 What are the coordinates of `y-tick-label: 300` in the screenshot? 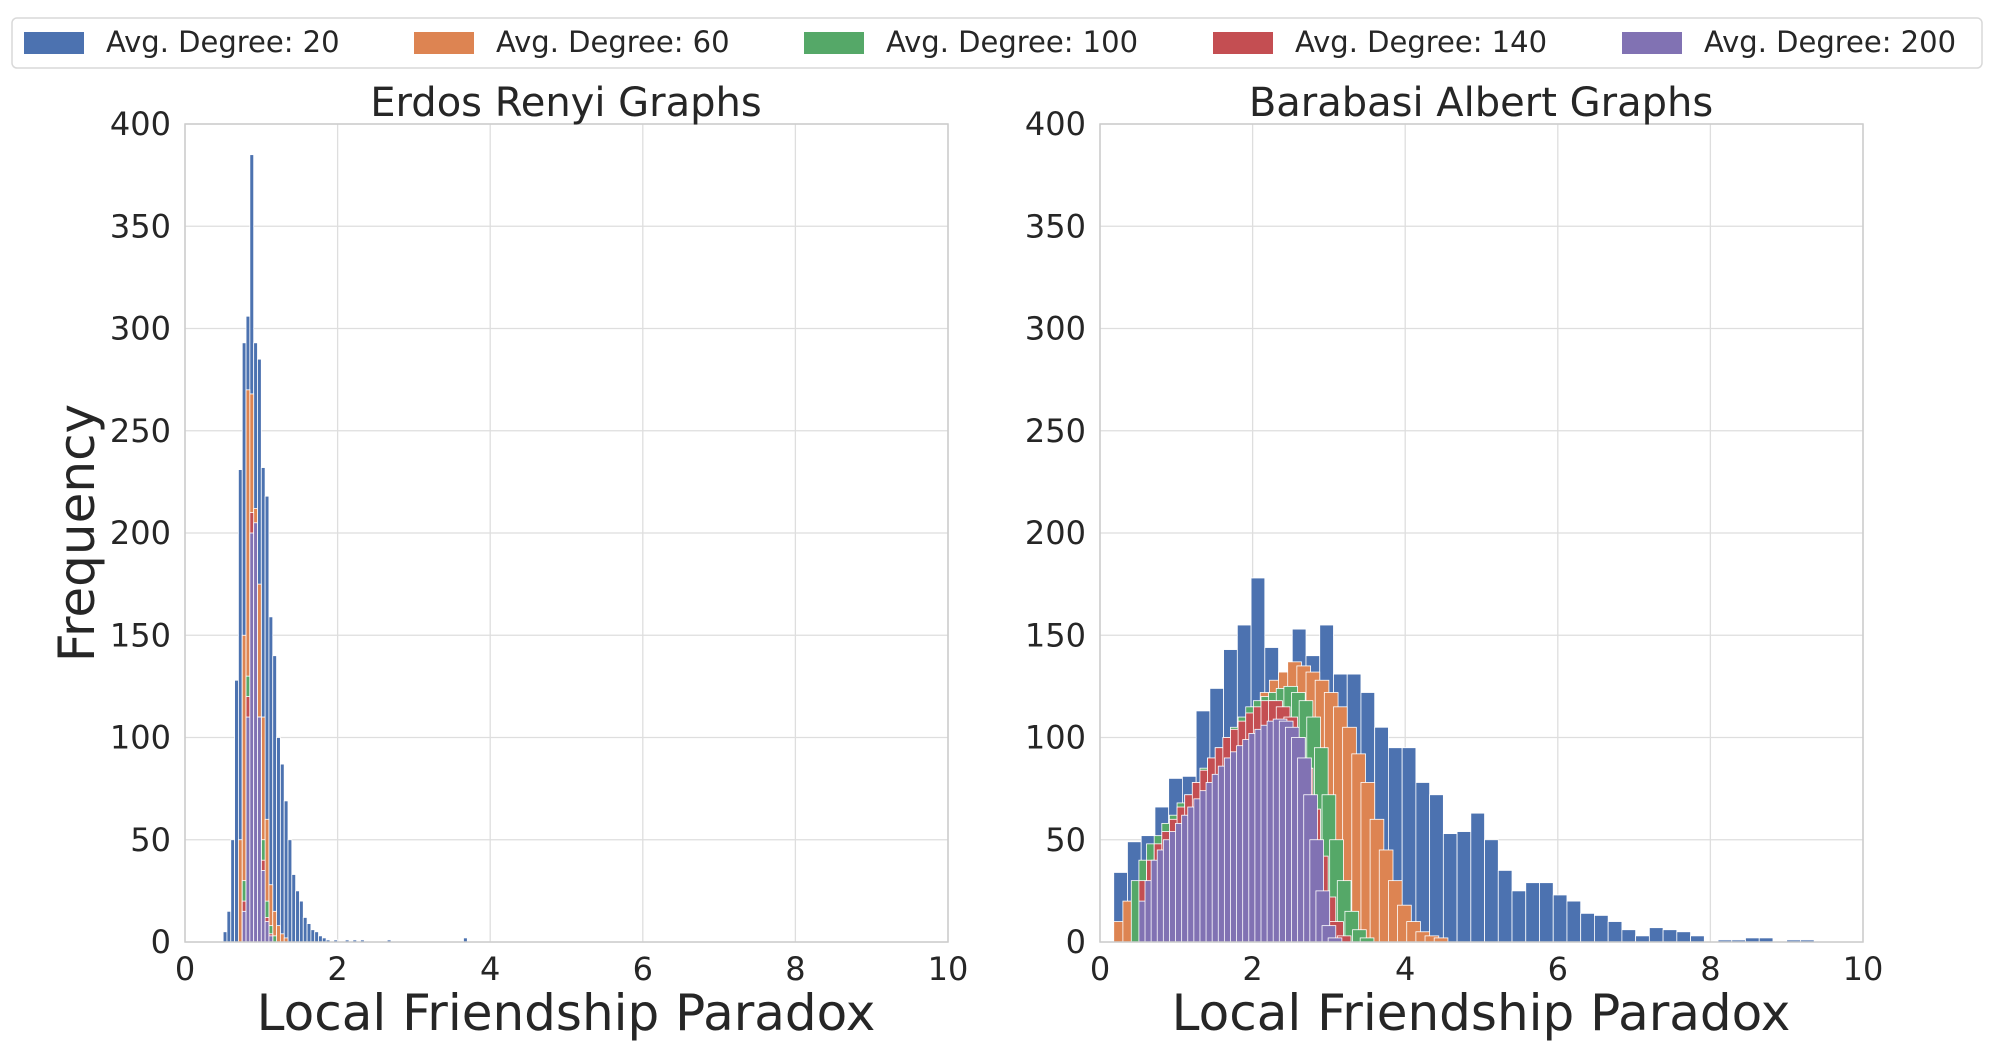 It's located at (140, 329).